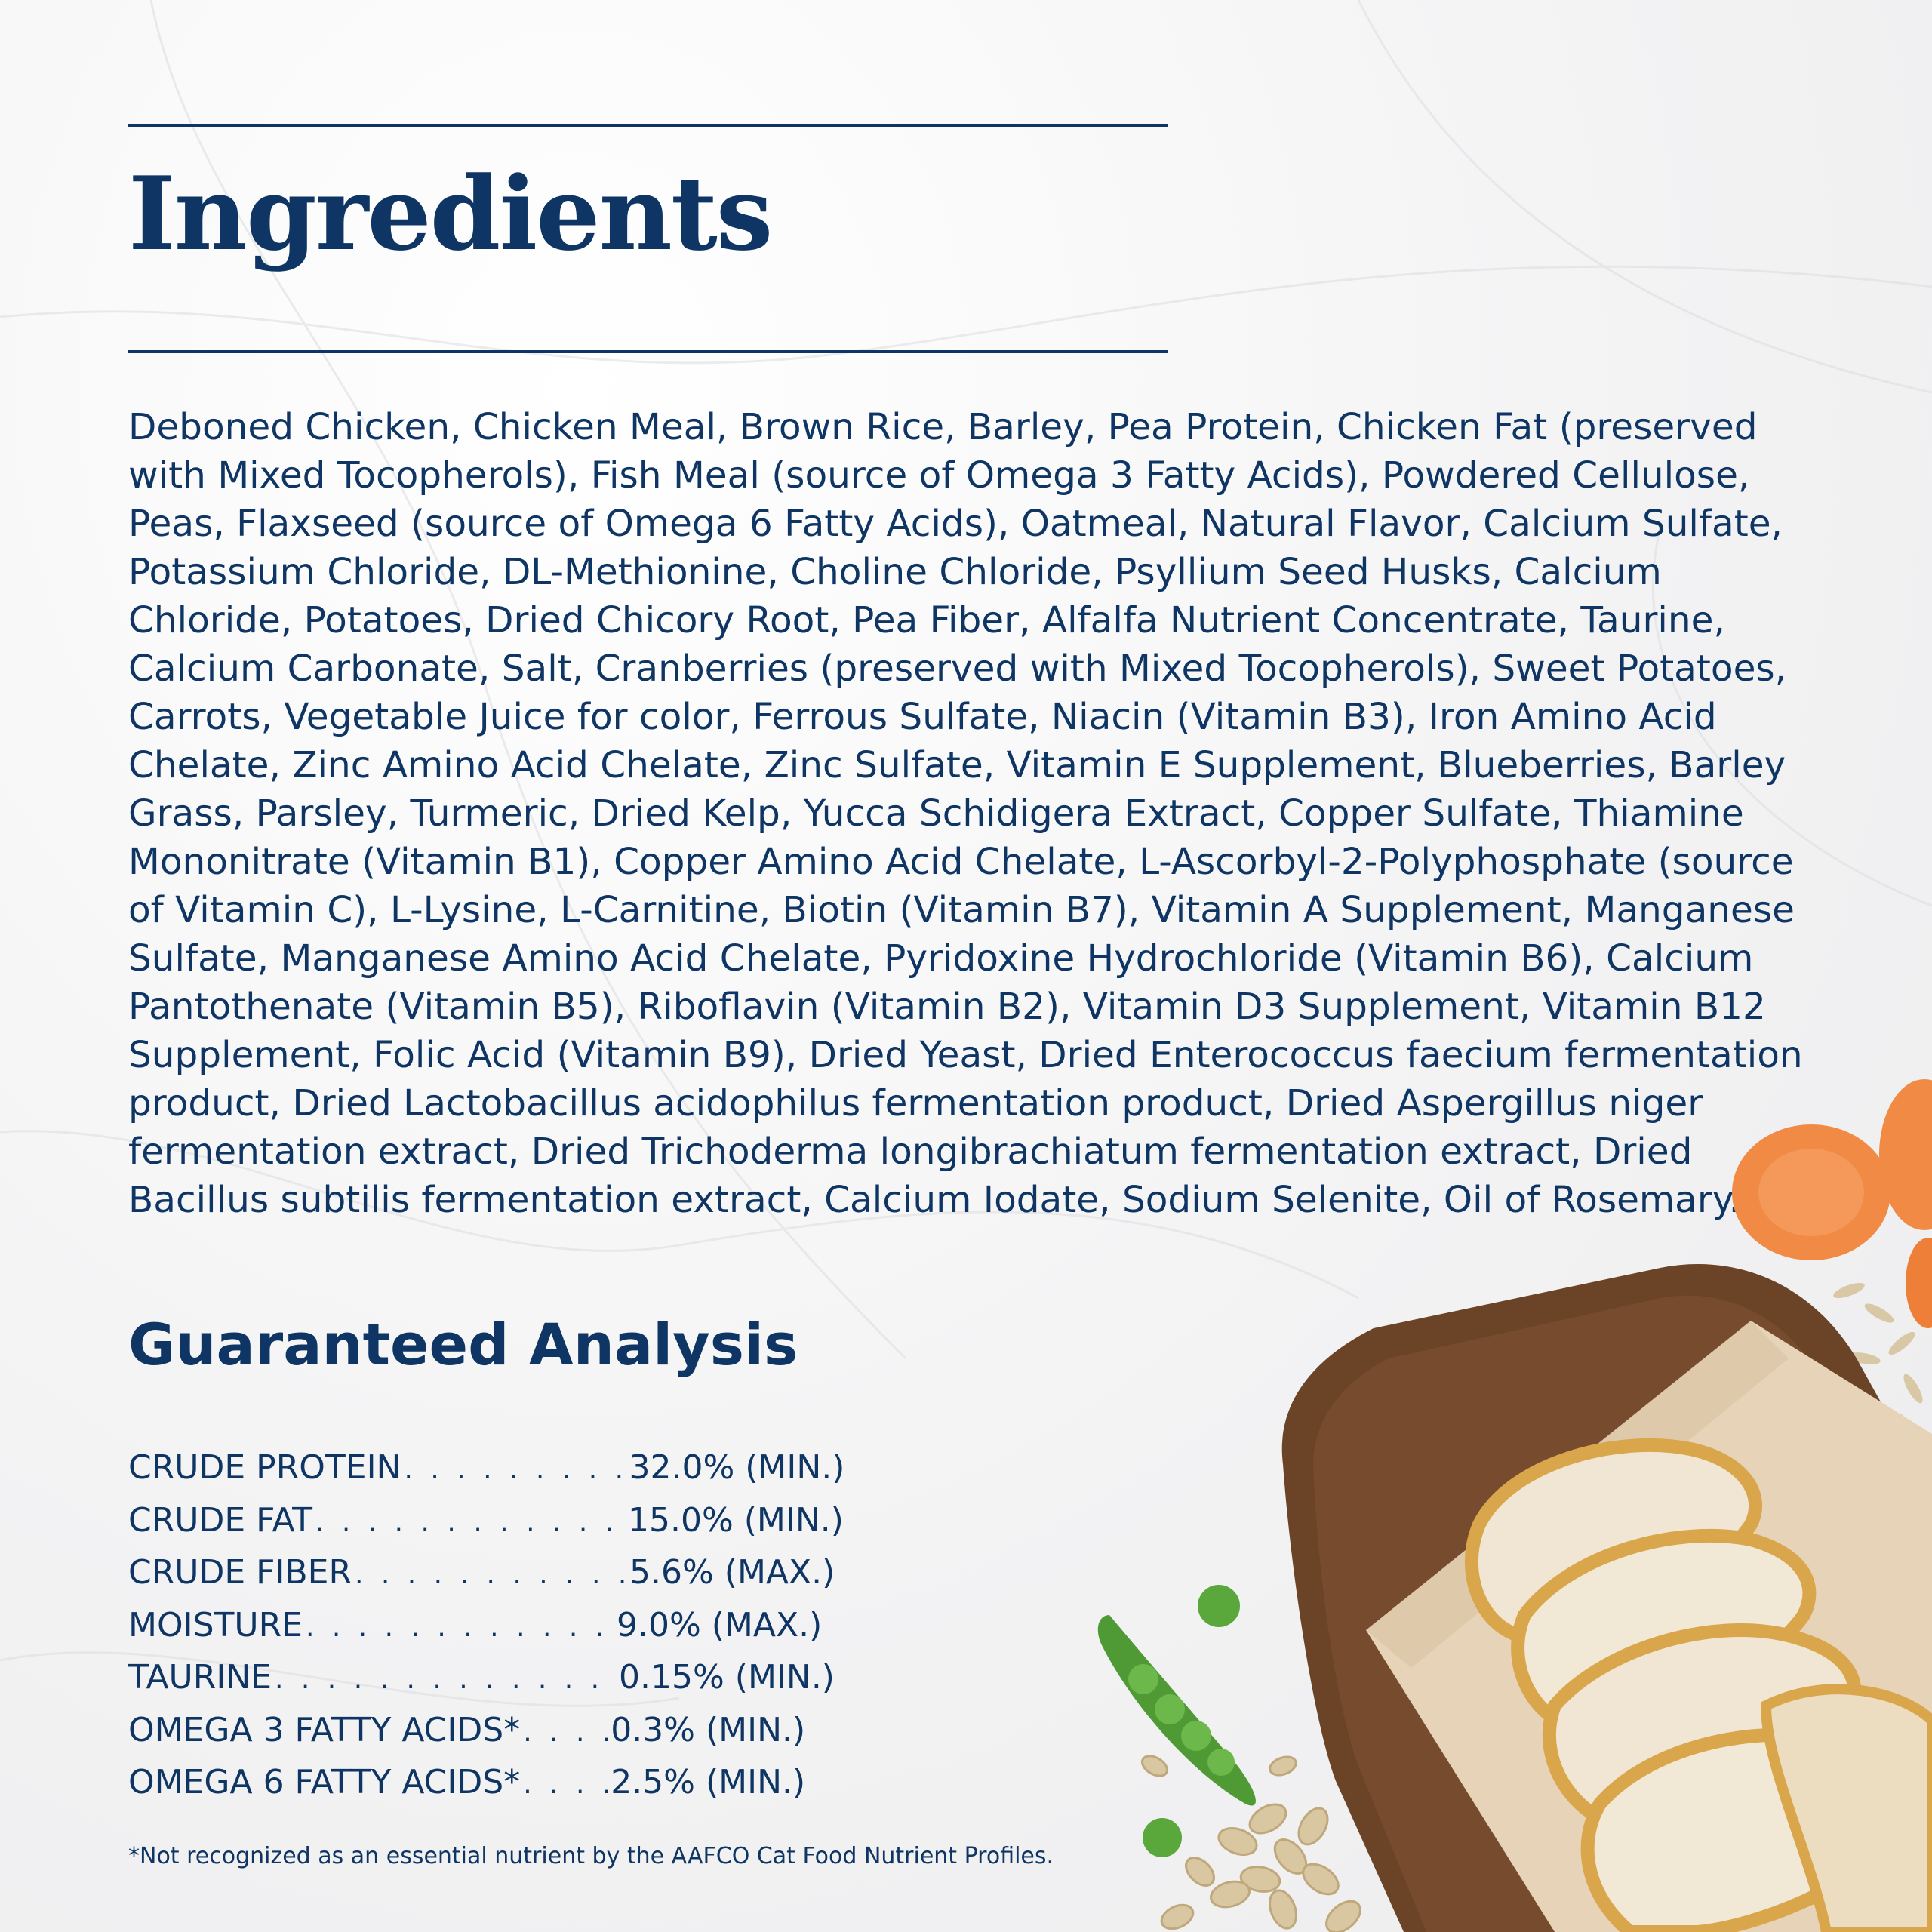 The height and width of the screenshot is (1932, 1932). I want to click on oat-flakes-icon, so click(1250, 1843).